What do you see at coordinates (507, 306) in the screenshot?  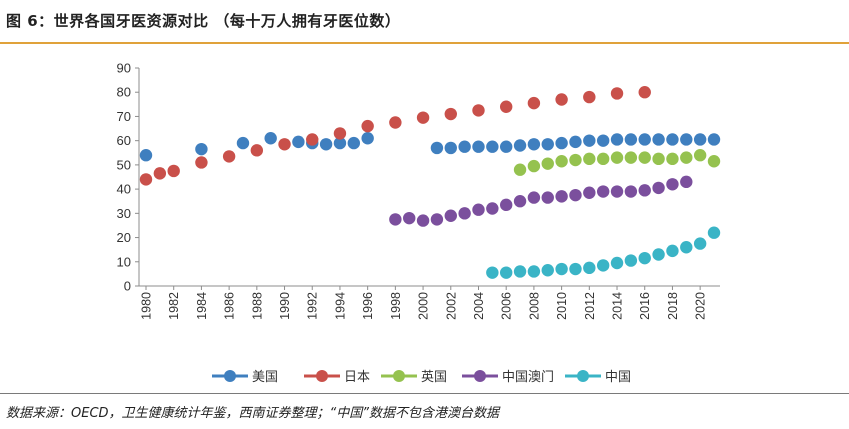 I see `x-tick-label: 2006` at bounding box center [507, 306].